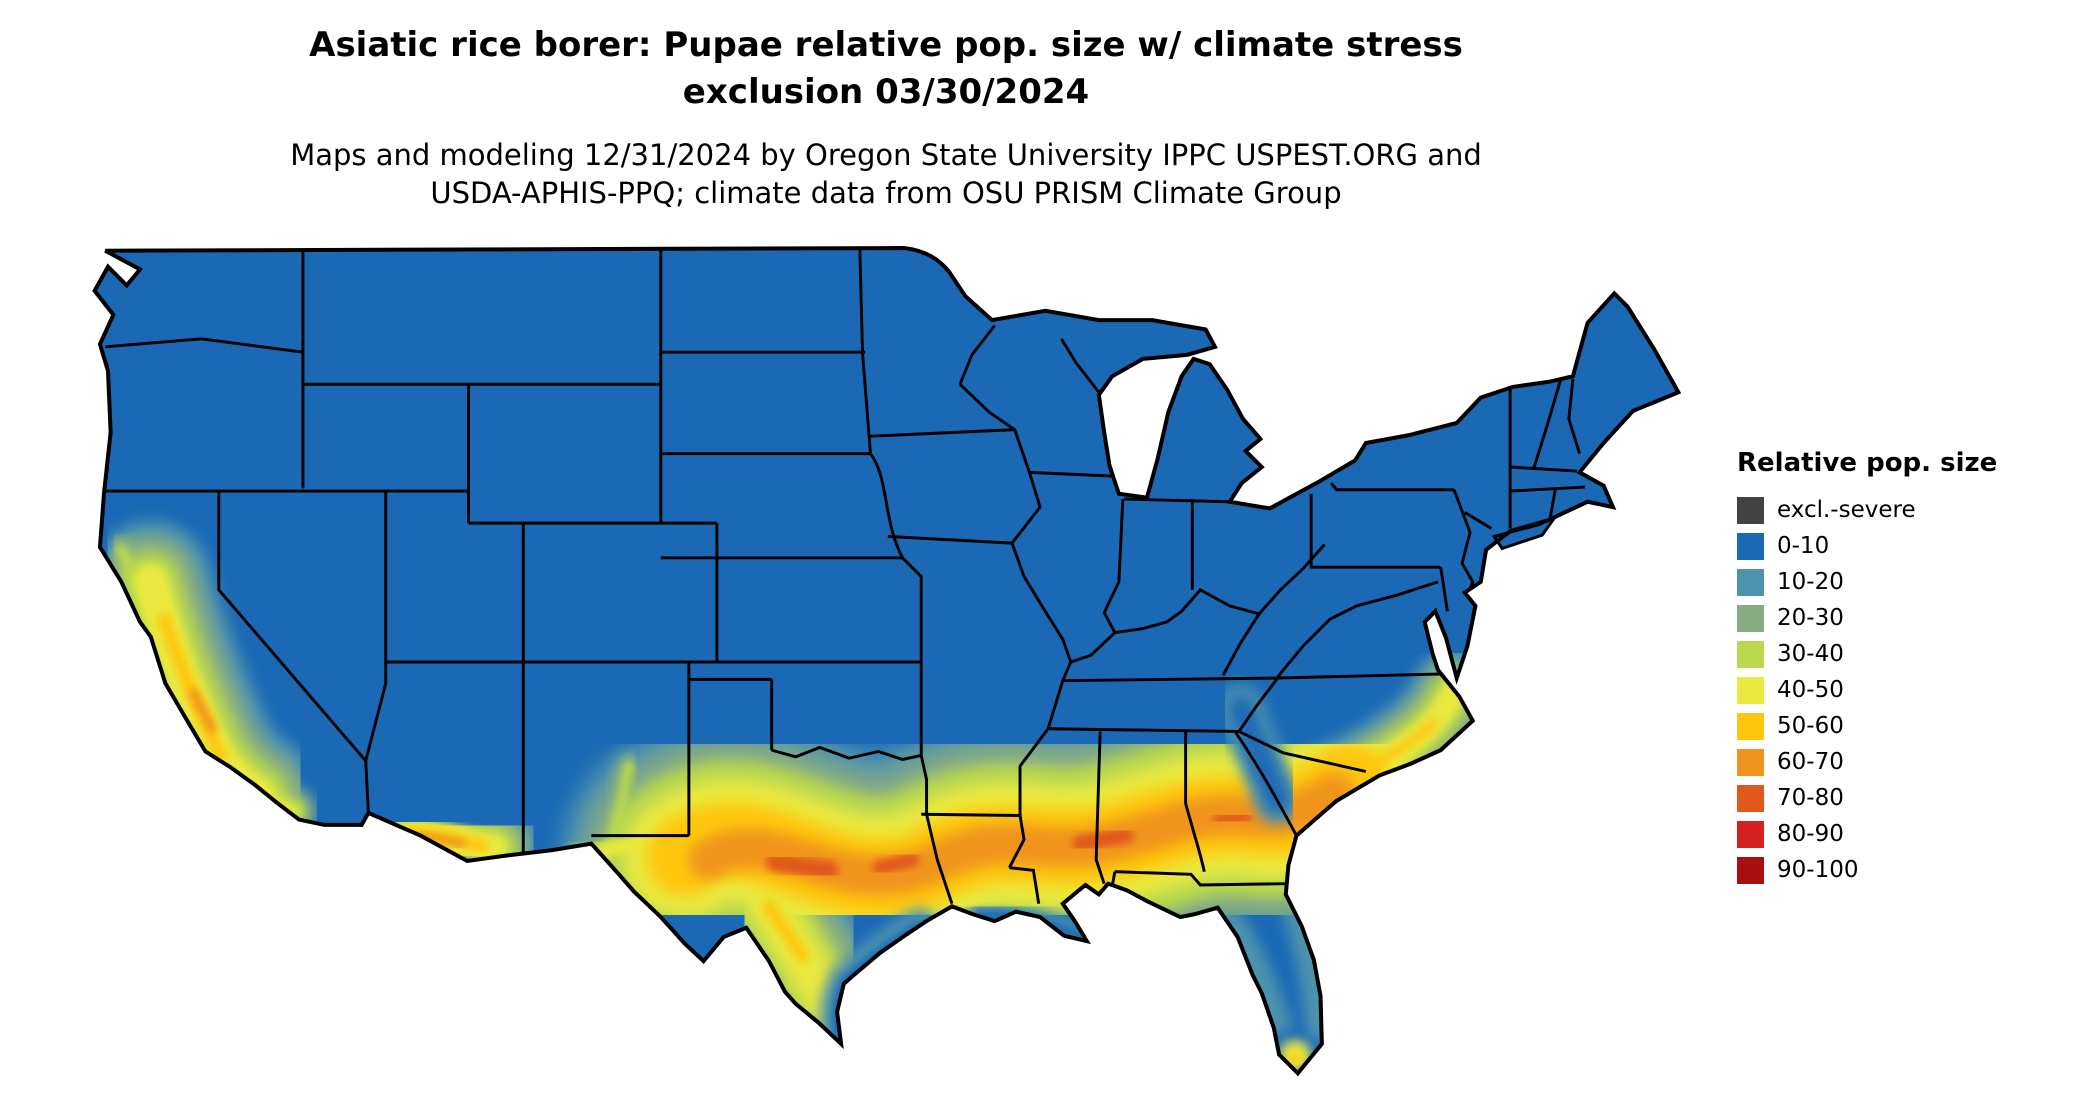  What do you see at coordinates (1810, 762) in the screenshot?
I see `legend-label: 60-70` at bounding box center [1810, 762].